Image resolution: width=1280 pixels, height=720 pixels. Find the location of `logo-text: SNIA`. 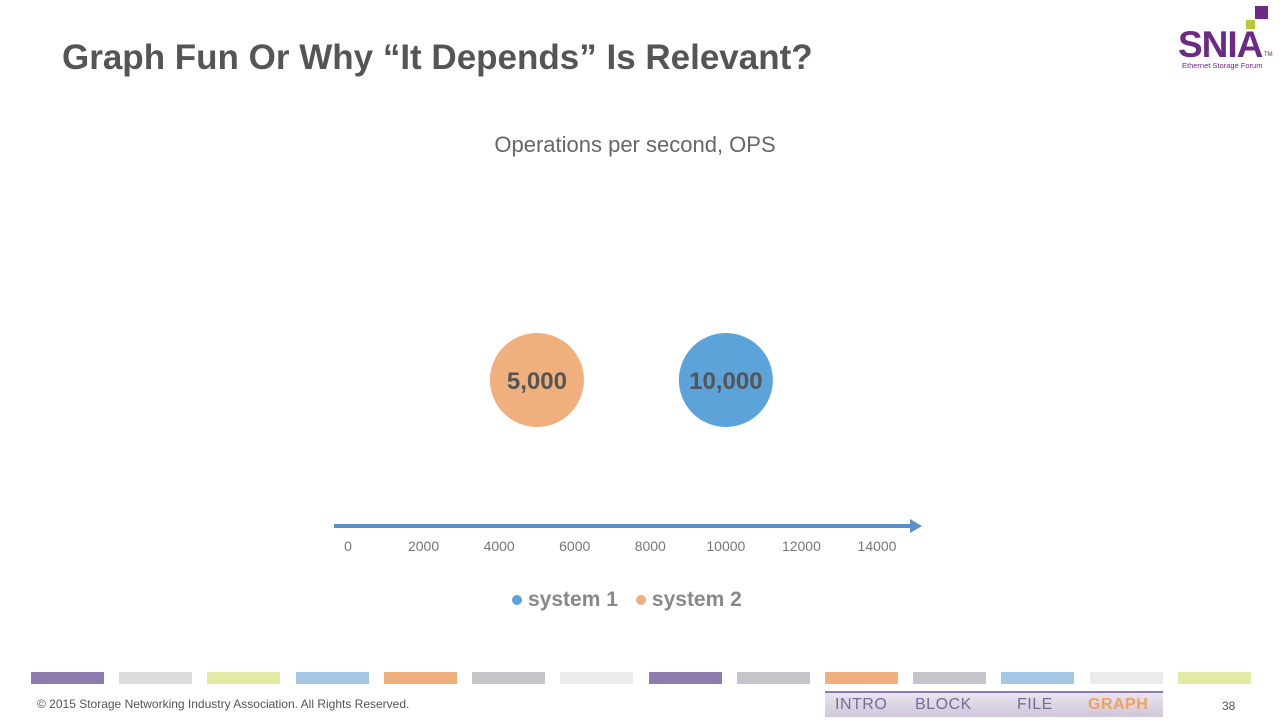

logo-text: SNIA is located at coordinates (1220, 44).